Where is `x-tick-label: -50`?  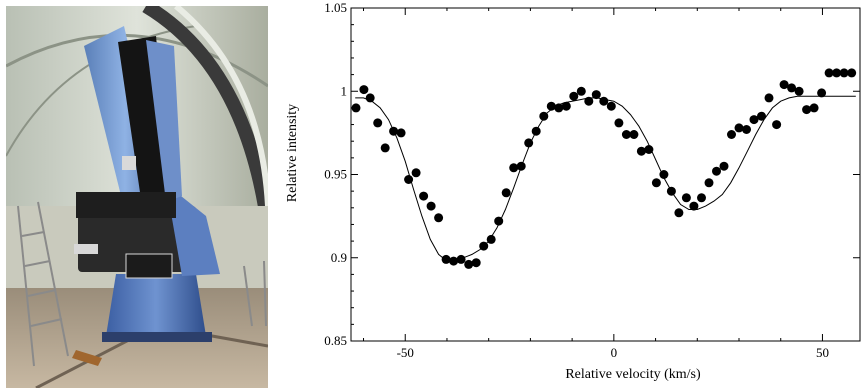
x-tick-label: -50 is located at coordinates (405, 352).